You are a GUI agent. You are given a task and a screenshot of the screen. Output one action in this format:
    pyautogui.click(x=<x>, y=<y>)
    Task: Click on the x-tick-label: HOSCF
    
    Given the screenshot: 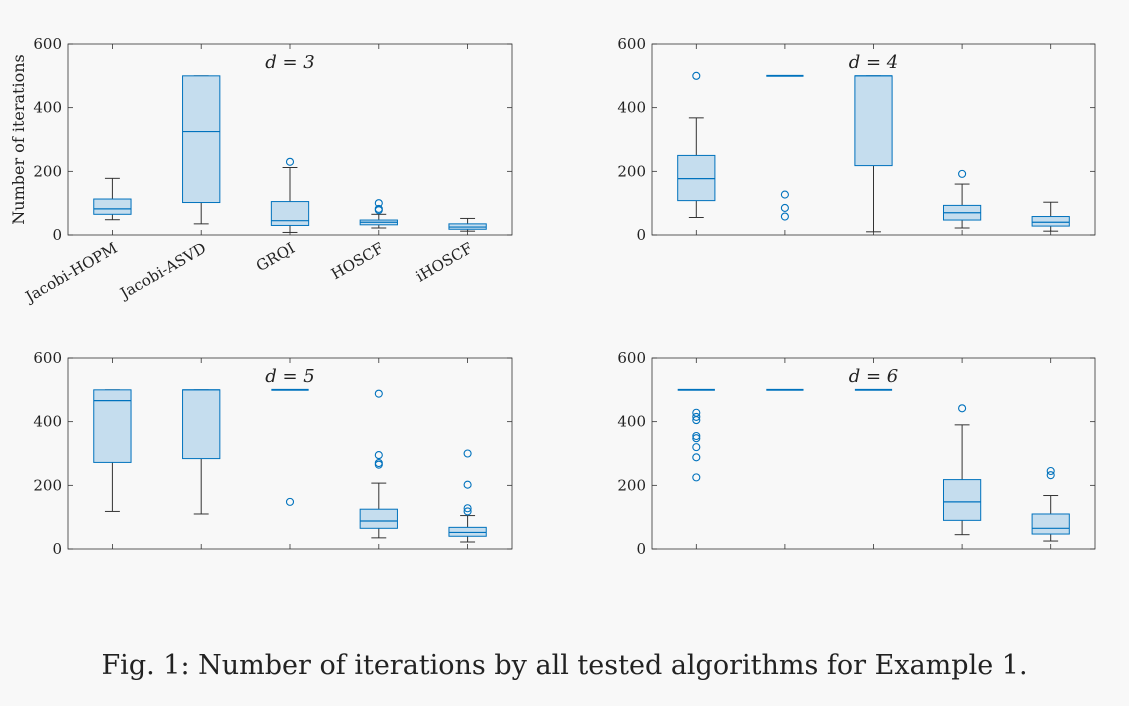 What is the action you would take?
    pyautogui.click(x=357, y=261)
    